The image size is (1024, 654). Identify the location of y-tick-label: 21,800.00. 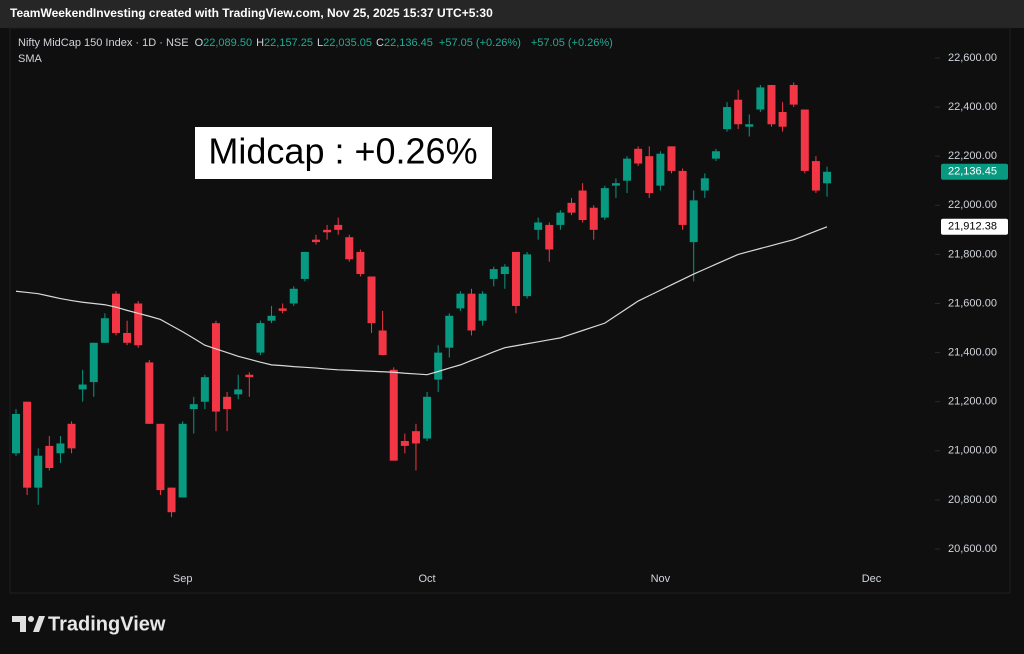
(972, 254).